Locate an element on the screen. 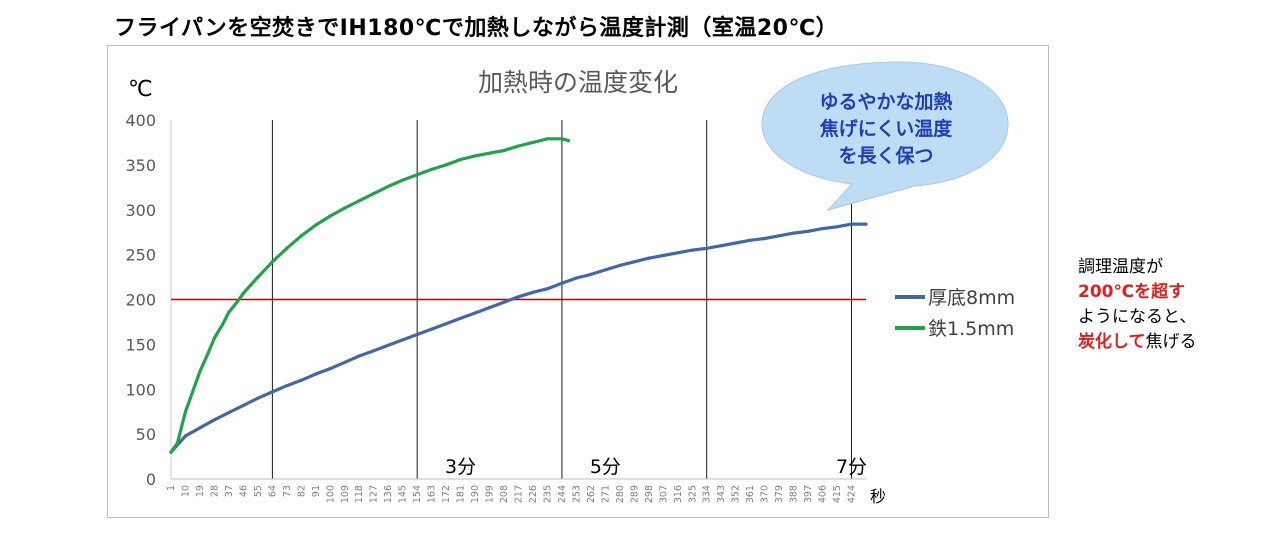 The height and width of the screenshot is (536, 1280). legend: 厚底8mm 鉄1.5mm is located at coordinates (955, 313).